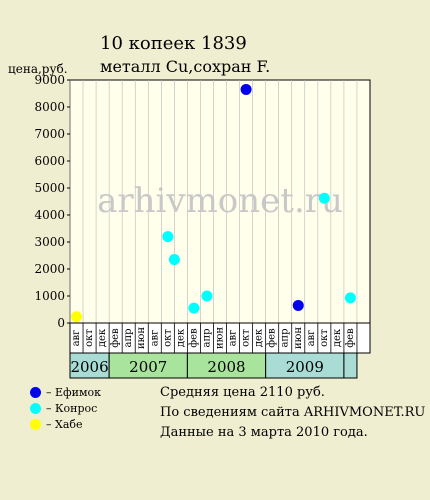  Describe the element at coordinates (185, 66) in the screenshot. I see `chart-subtitle: металл Cu,сохран F.` at that location.